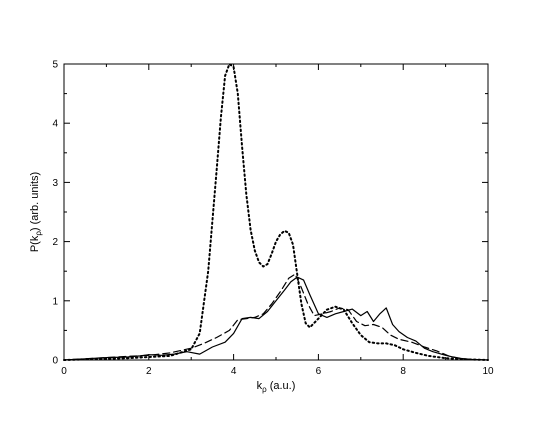 The width and height of the screenshot is (550, 425). What do you see at coordinates (36, 212) in the screenshot?
I see `y-axis-label: P(kρ) (arb. units)` at bounding box center [36, 212].